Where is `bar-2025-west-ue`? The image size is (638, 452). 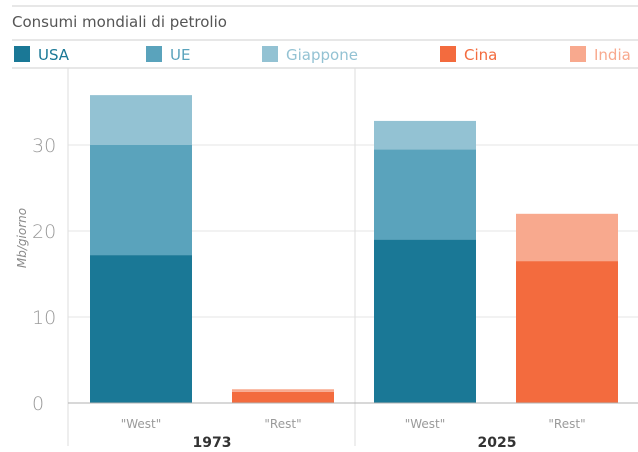
bar-2025-west-ue is located at coordinates (425, 194).